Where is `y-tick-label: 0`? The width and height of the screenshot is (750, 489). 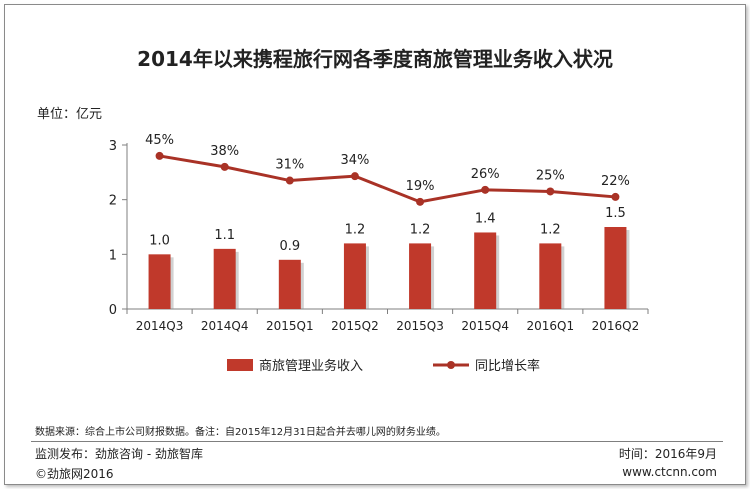 y-tick-label: 0 is located at coordinates (113, 310).